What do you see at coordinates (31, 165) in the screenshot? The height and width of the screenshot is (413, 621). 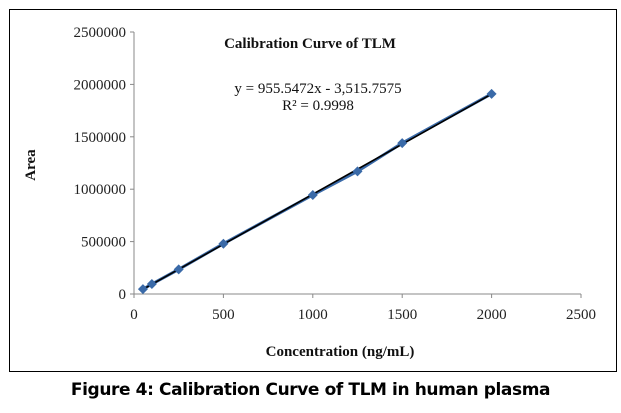 I see `y-axis-label: Area` at bounding box center [31, 165].